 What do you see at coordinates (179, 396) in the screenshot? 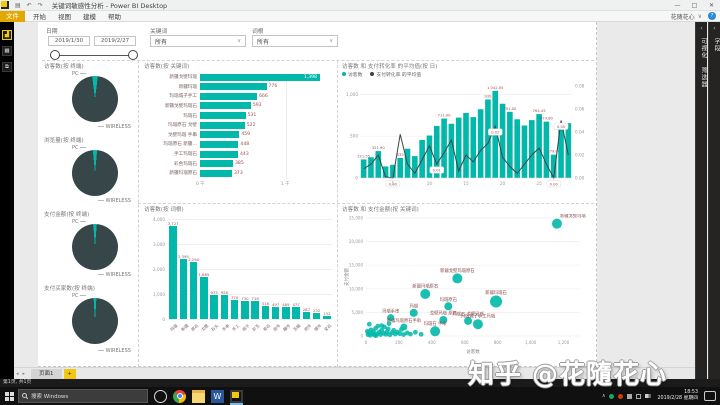
I see `chrome-icon` at bounding box center [179, 396].